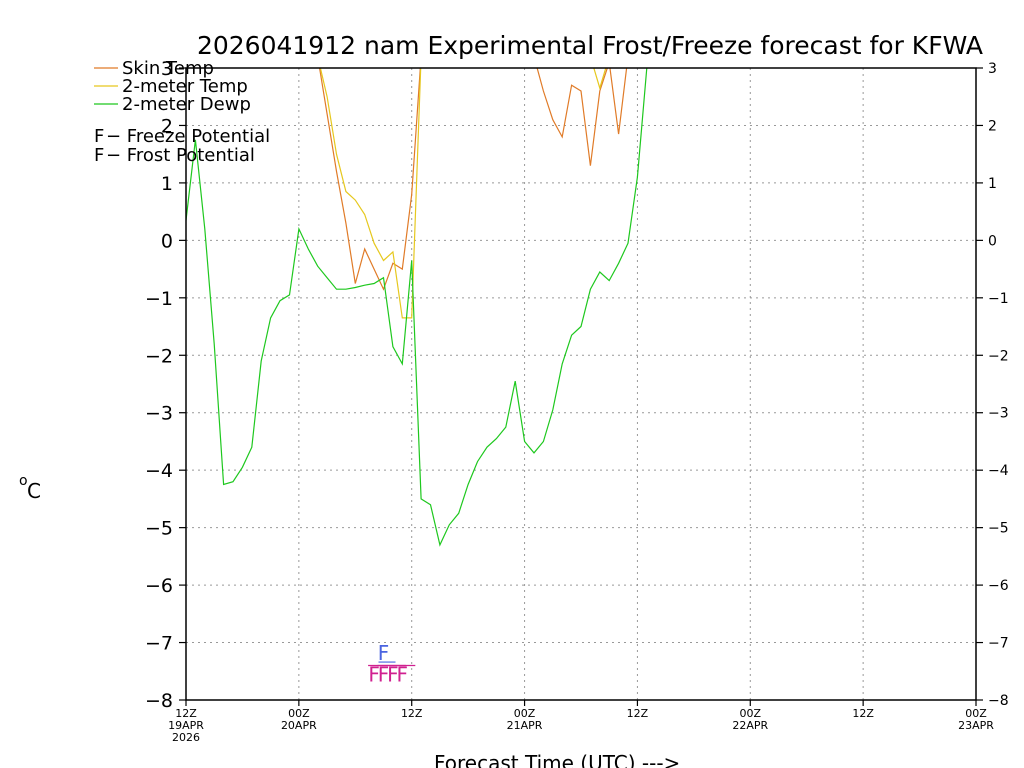 This screenshot has height=768, width=1024. I want to click on flag-legend-label: − Freeze Potential, so click(188, 136).